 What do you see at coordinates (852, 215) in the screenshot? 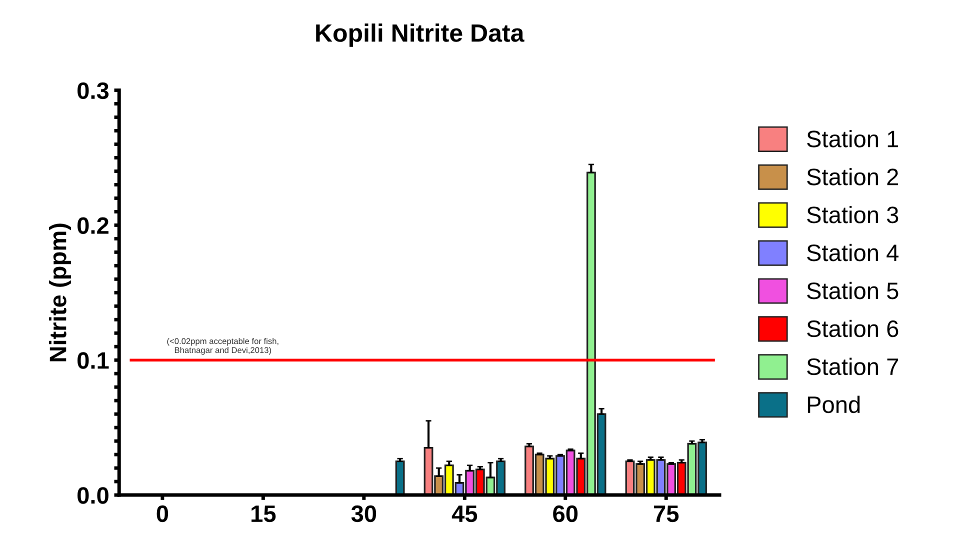
I see `legend-label: Station 3` at bounding box center [852, 215].